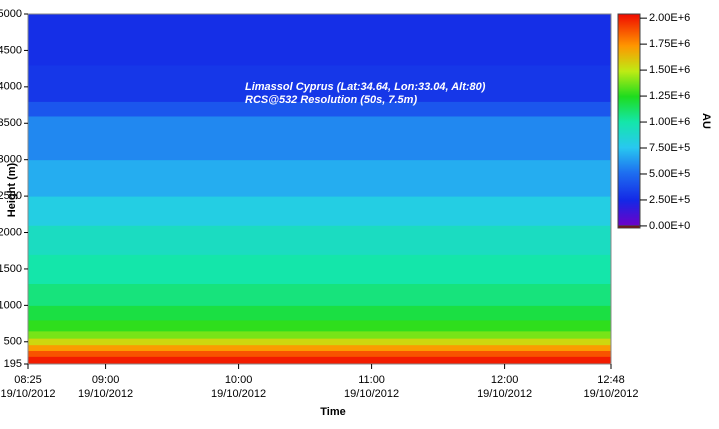 This screenshot has height=429, width=719. What do you see at coordinates (669, 226) in the screenshot?
I see `colorbar-tick-label: 0.00E+0` at bounding box center [669, 226].